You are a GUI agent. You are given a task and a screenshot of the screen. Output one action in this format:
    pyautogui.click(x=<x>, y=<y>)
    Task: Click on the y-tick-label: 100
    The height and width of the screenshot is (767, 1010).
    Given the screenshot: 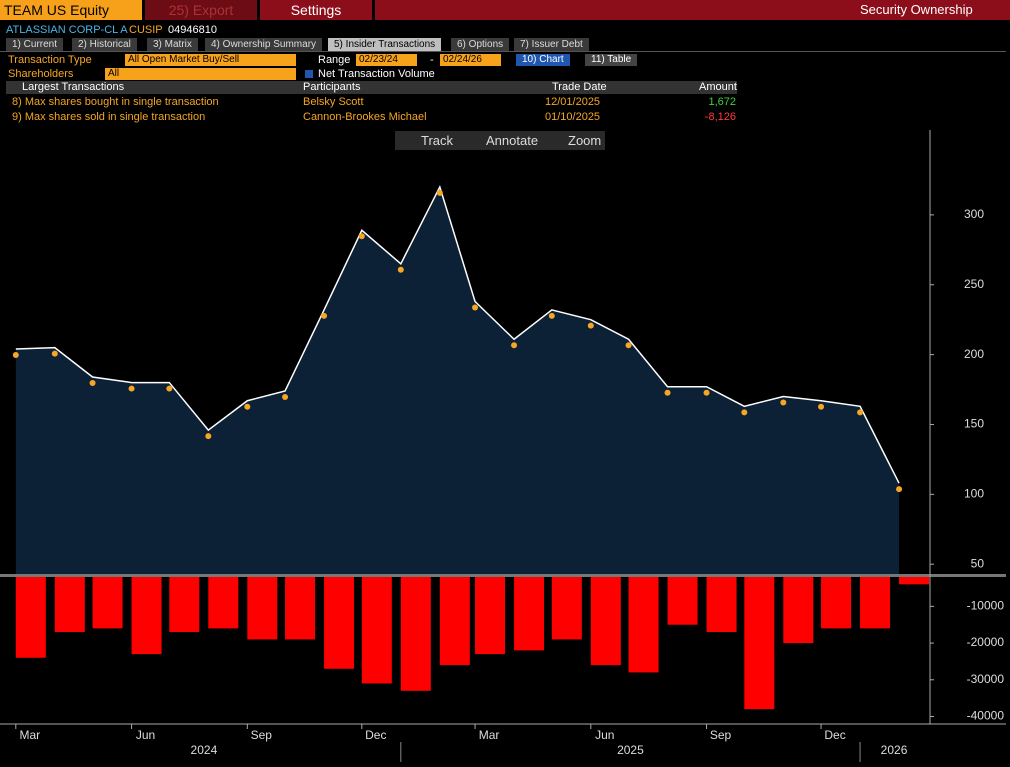 What is the action you would take?
    pyautogui.click(x=974, y=494)
    